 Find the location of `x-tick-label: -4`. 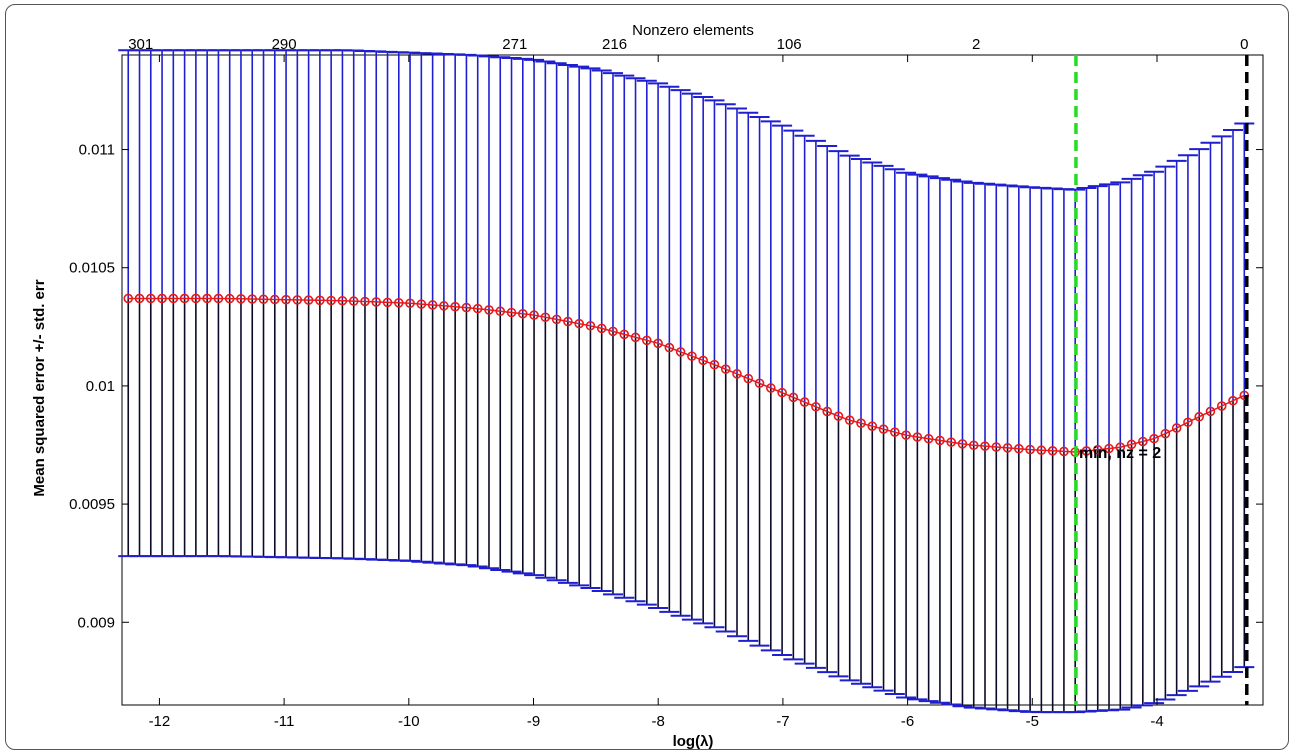

x-tick-label: -4 is located at coordinates (1156, 721).